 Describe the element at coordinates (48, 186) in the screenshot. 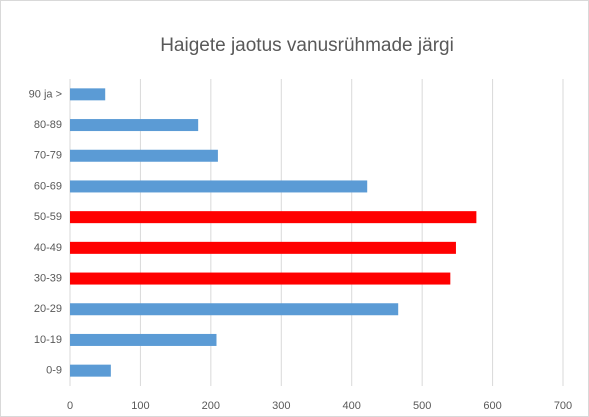

I see `y-tick-label: 60-69` at that location.